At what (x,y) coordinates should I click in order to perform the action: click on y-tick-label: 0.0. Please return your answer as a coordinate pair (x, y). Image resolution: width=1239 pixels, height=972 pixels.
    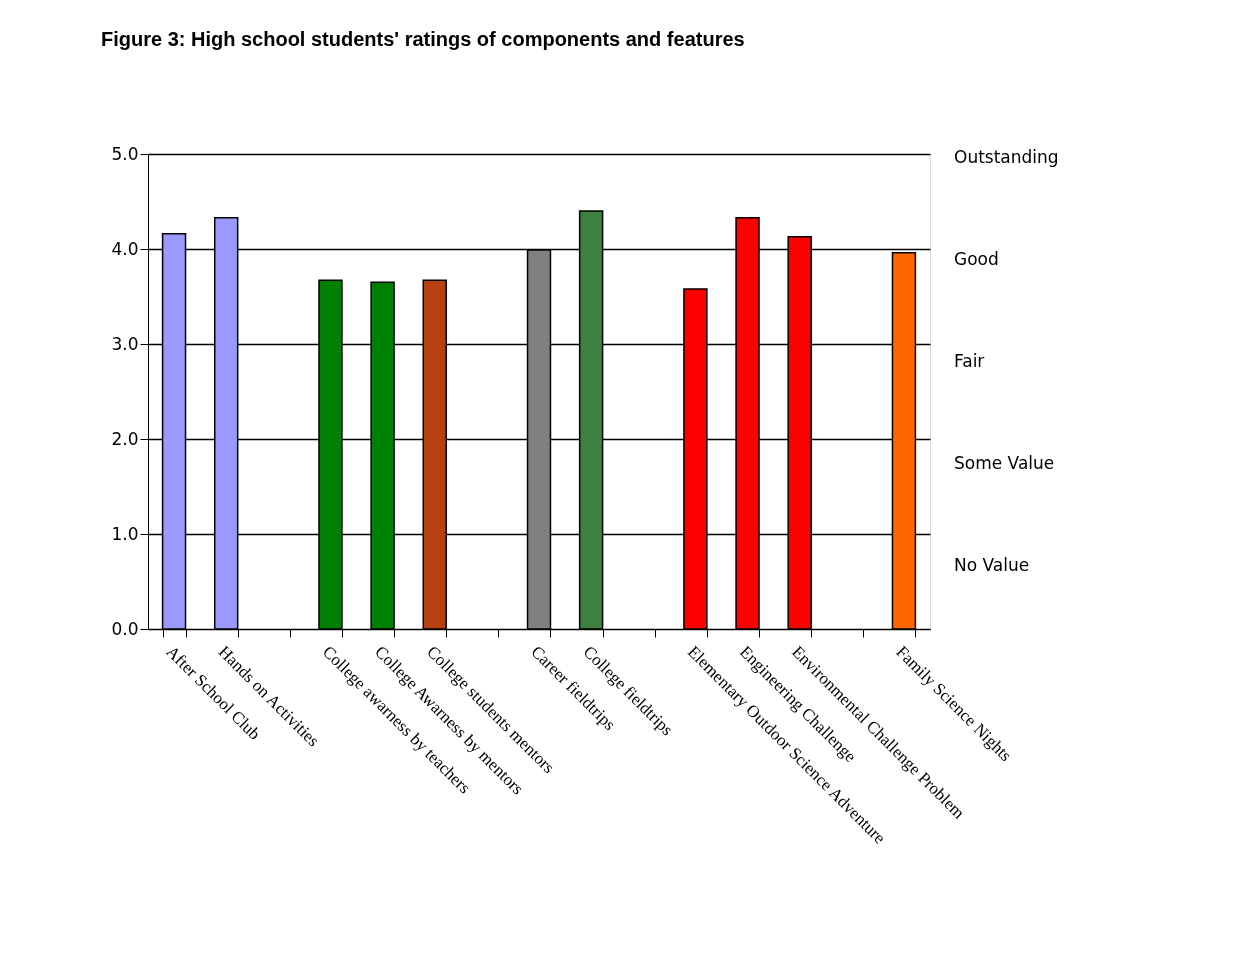
    Looking at the image, I should click on (125, 628).